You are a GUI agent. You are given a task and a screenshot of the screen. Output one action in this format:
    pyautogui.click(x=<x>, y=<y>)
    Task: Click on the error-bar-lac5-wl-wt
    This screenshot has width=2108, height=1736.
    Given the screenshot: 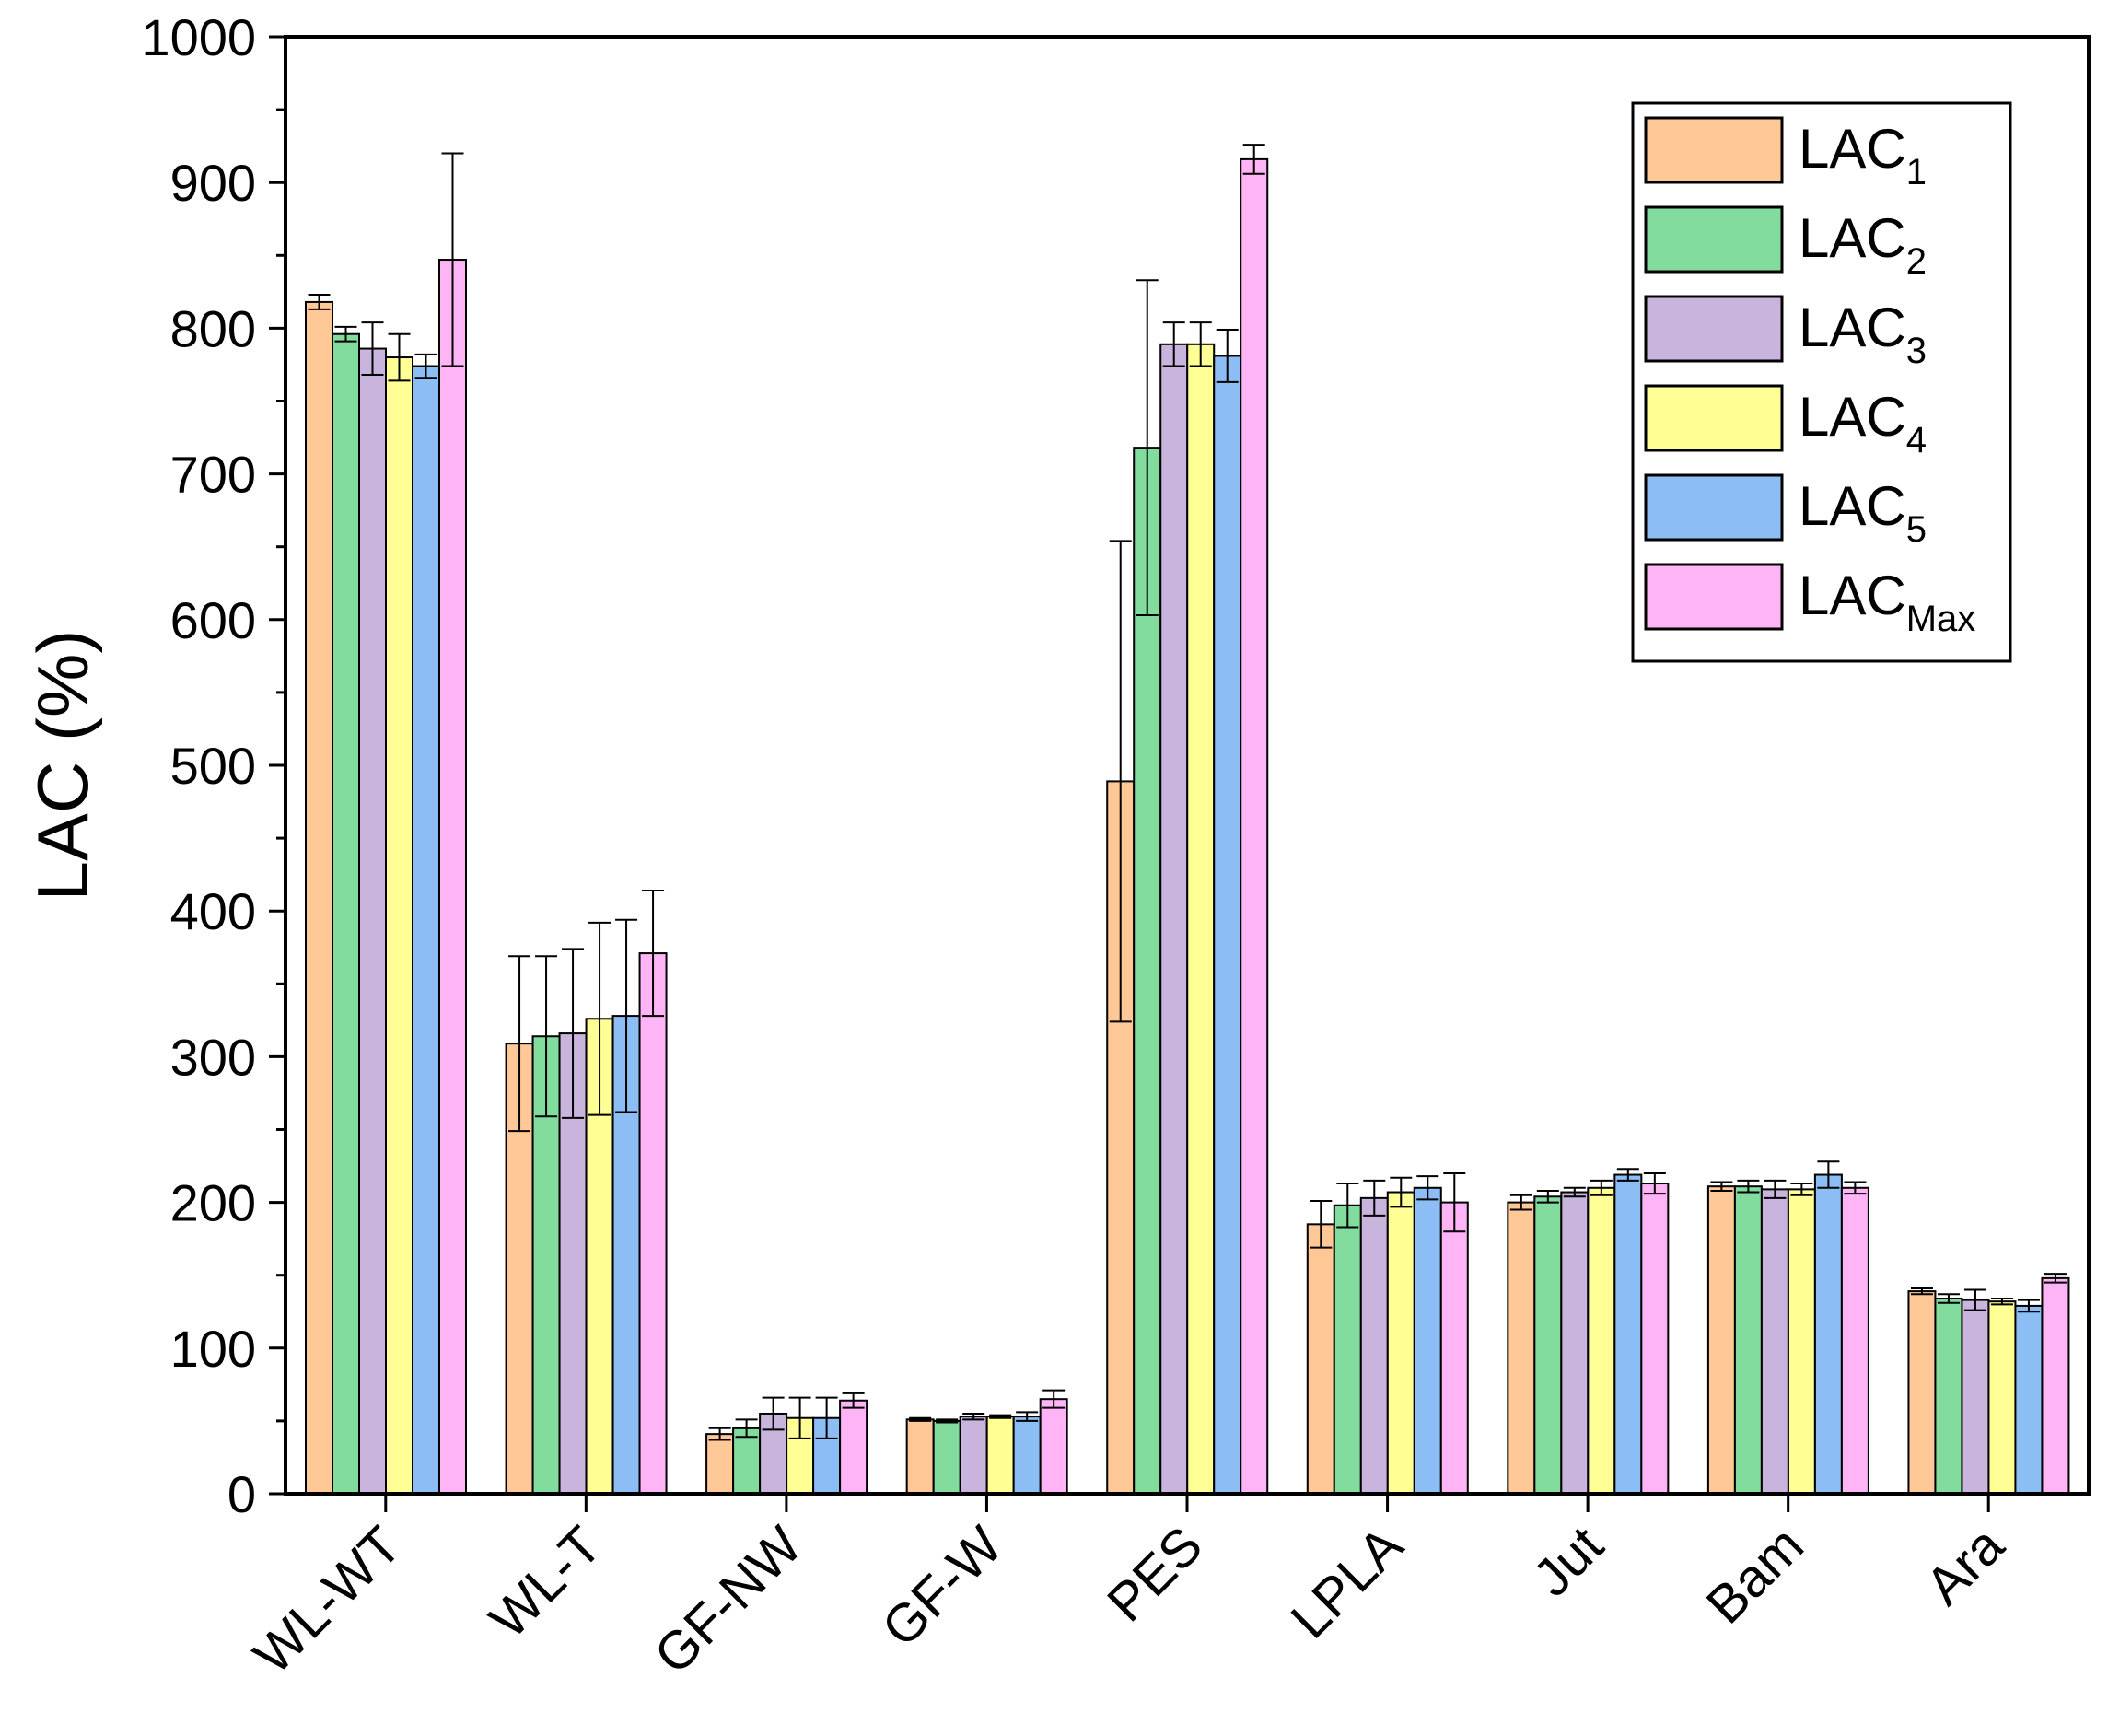 What is the action you would take?
    pyautogui.click(x=426, y=366)
    